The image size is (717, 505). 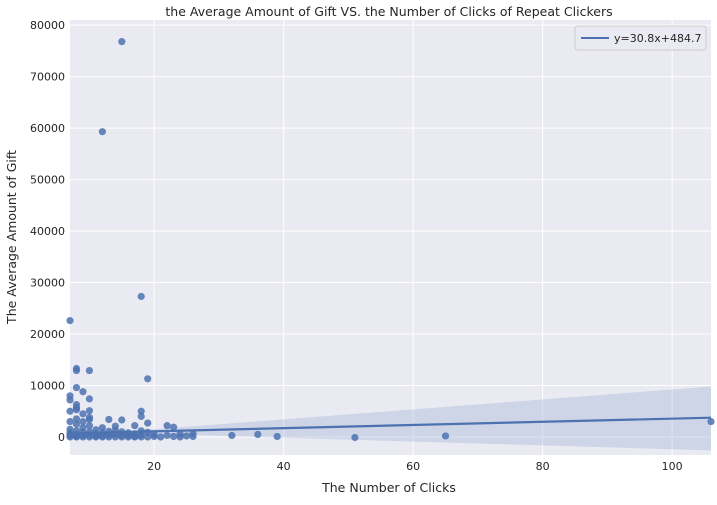 I want to click on regression-line, so click(x=390, y=425).